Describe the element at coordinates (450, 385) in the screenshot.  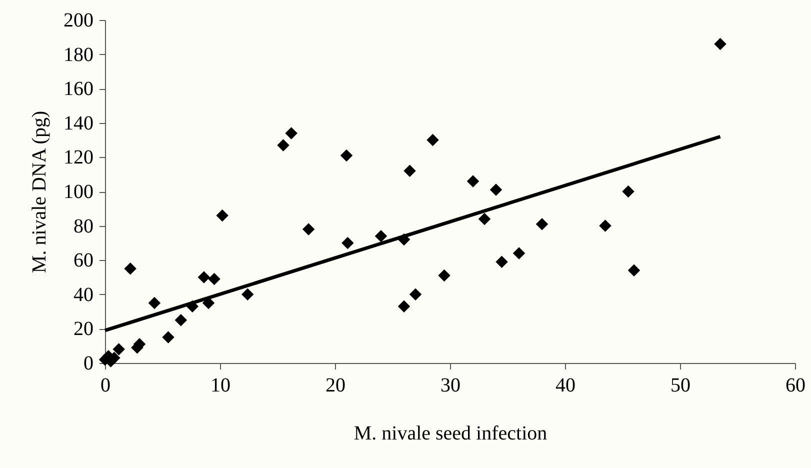
I see `x-tick-label: 30` at that location.